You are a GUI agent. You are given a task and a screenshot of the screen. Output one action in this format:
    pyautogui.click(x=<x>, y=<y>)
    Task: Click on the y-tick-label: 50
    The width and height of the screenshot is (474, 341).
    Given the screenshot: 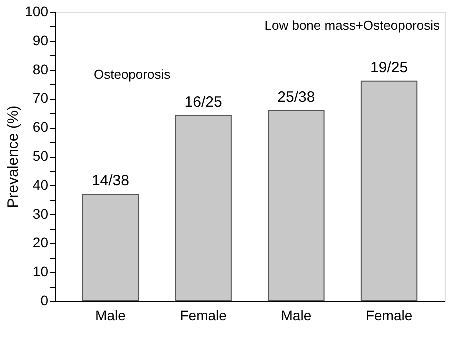 What is the action you would take?
    pyautogui.click(x=40, y=156)
    